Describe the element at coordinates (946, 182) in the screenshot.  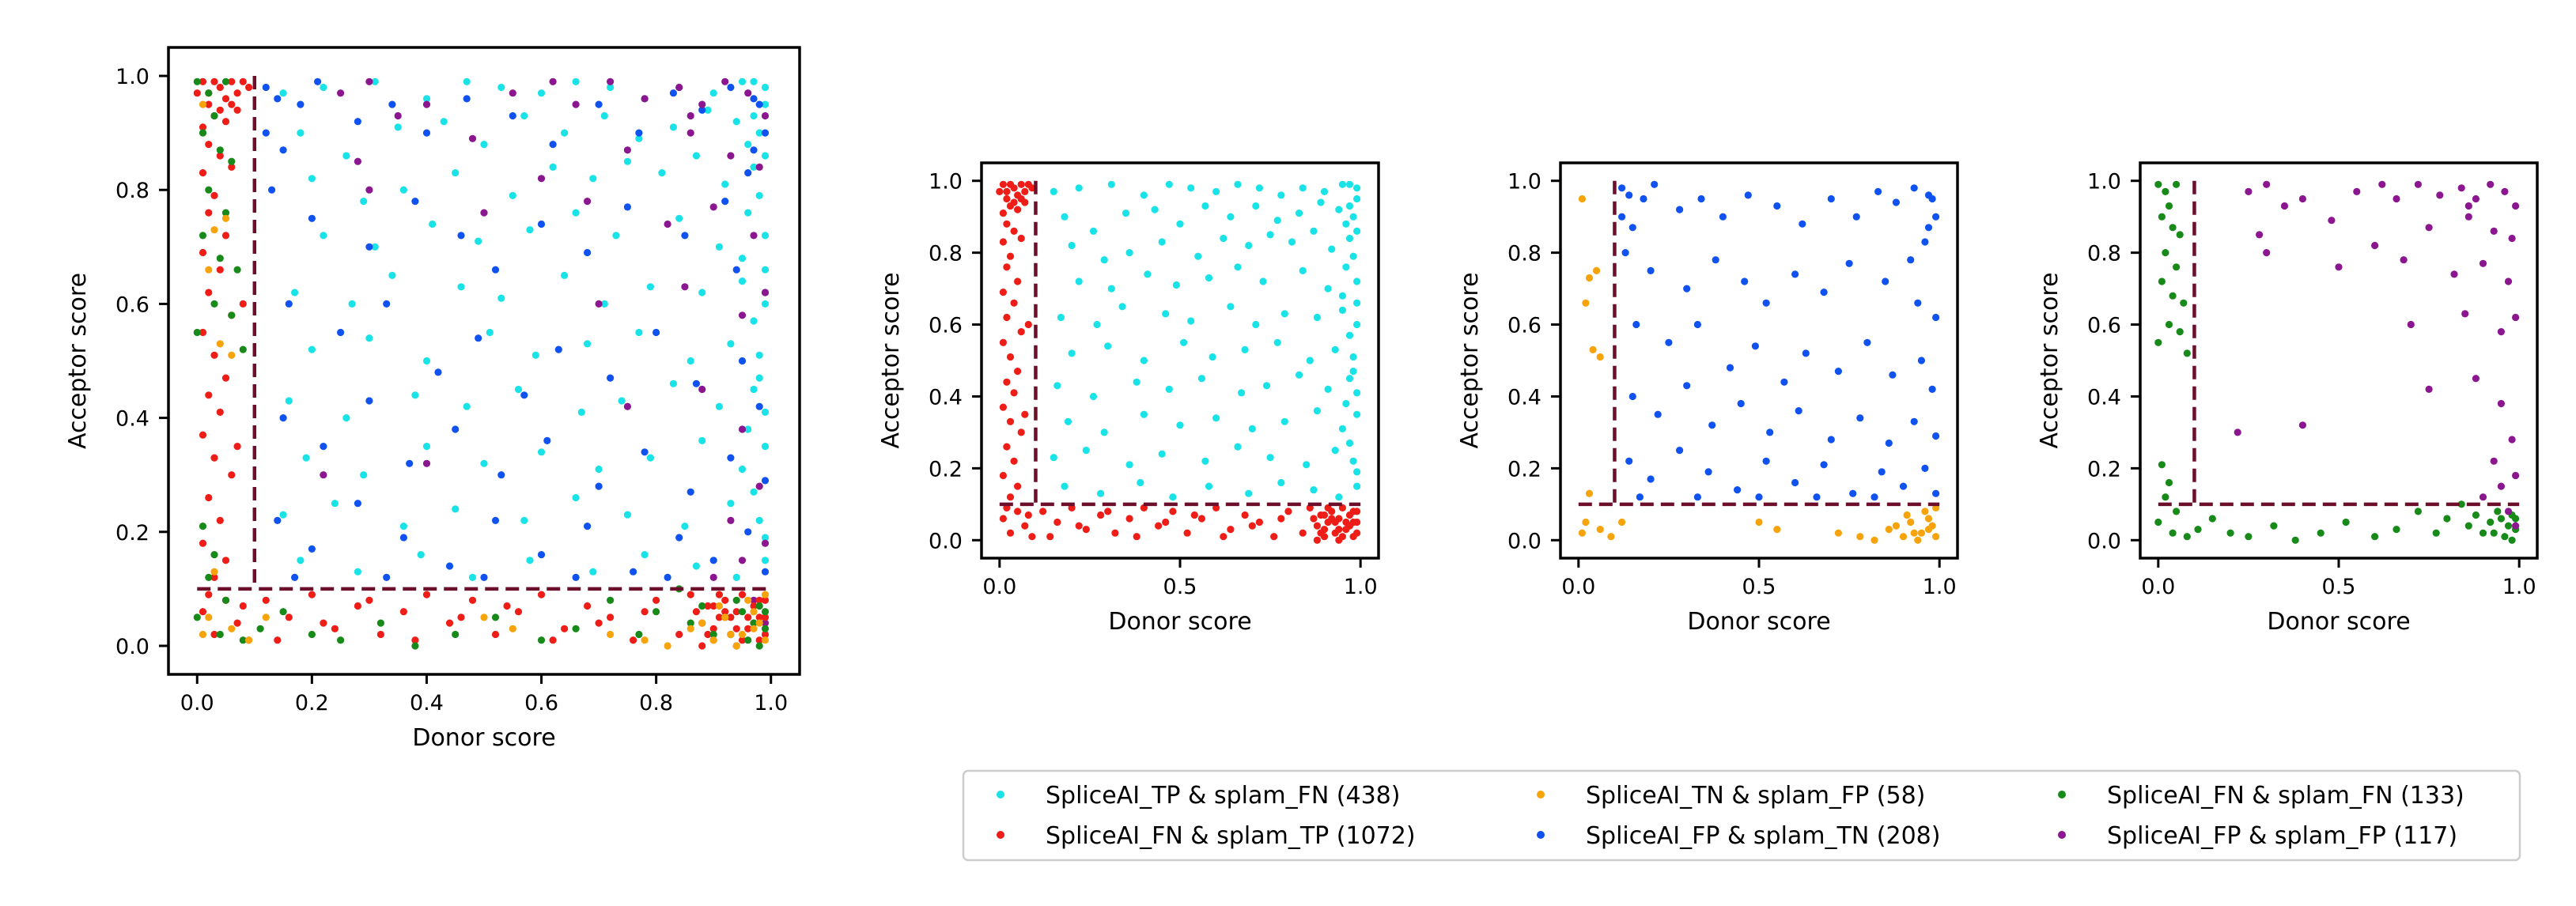
I see `y-tick-label: 1.0` at that location.